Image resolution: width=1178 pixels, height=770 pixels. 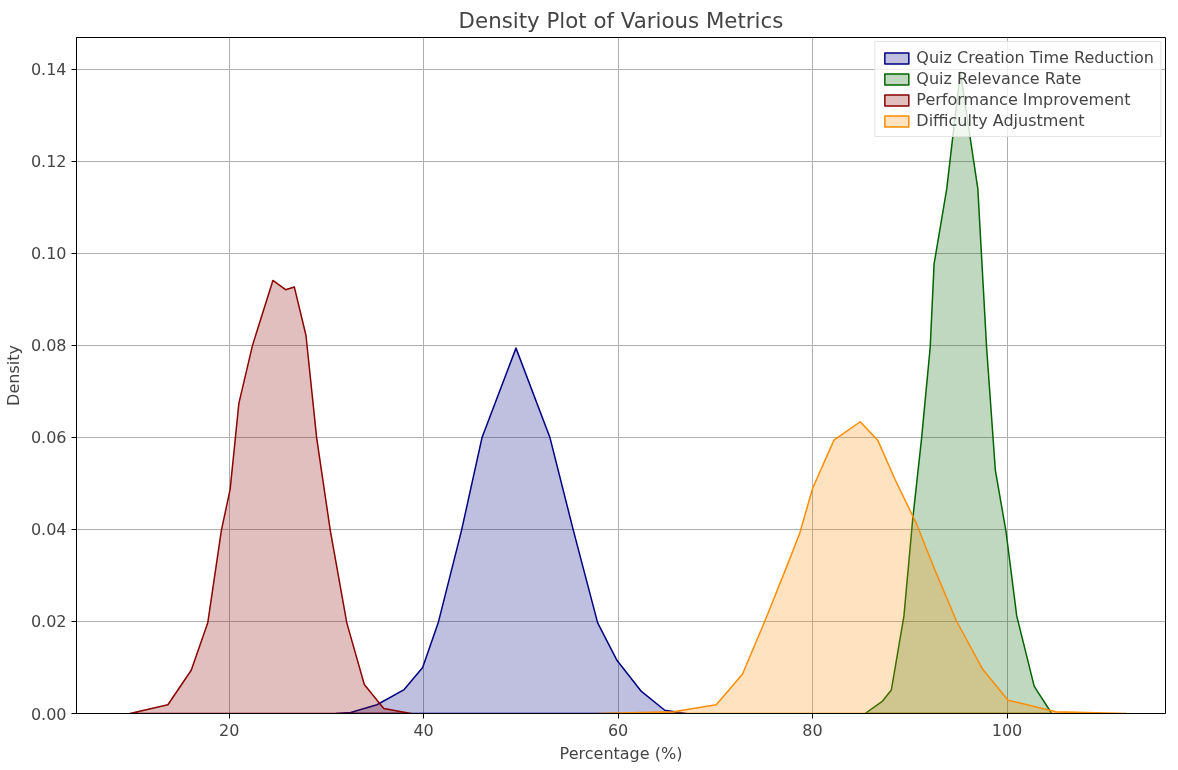 I want to click on y-tick-label: 0.14, so click(x=48, y=70).